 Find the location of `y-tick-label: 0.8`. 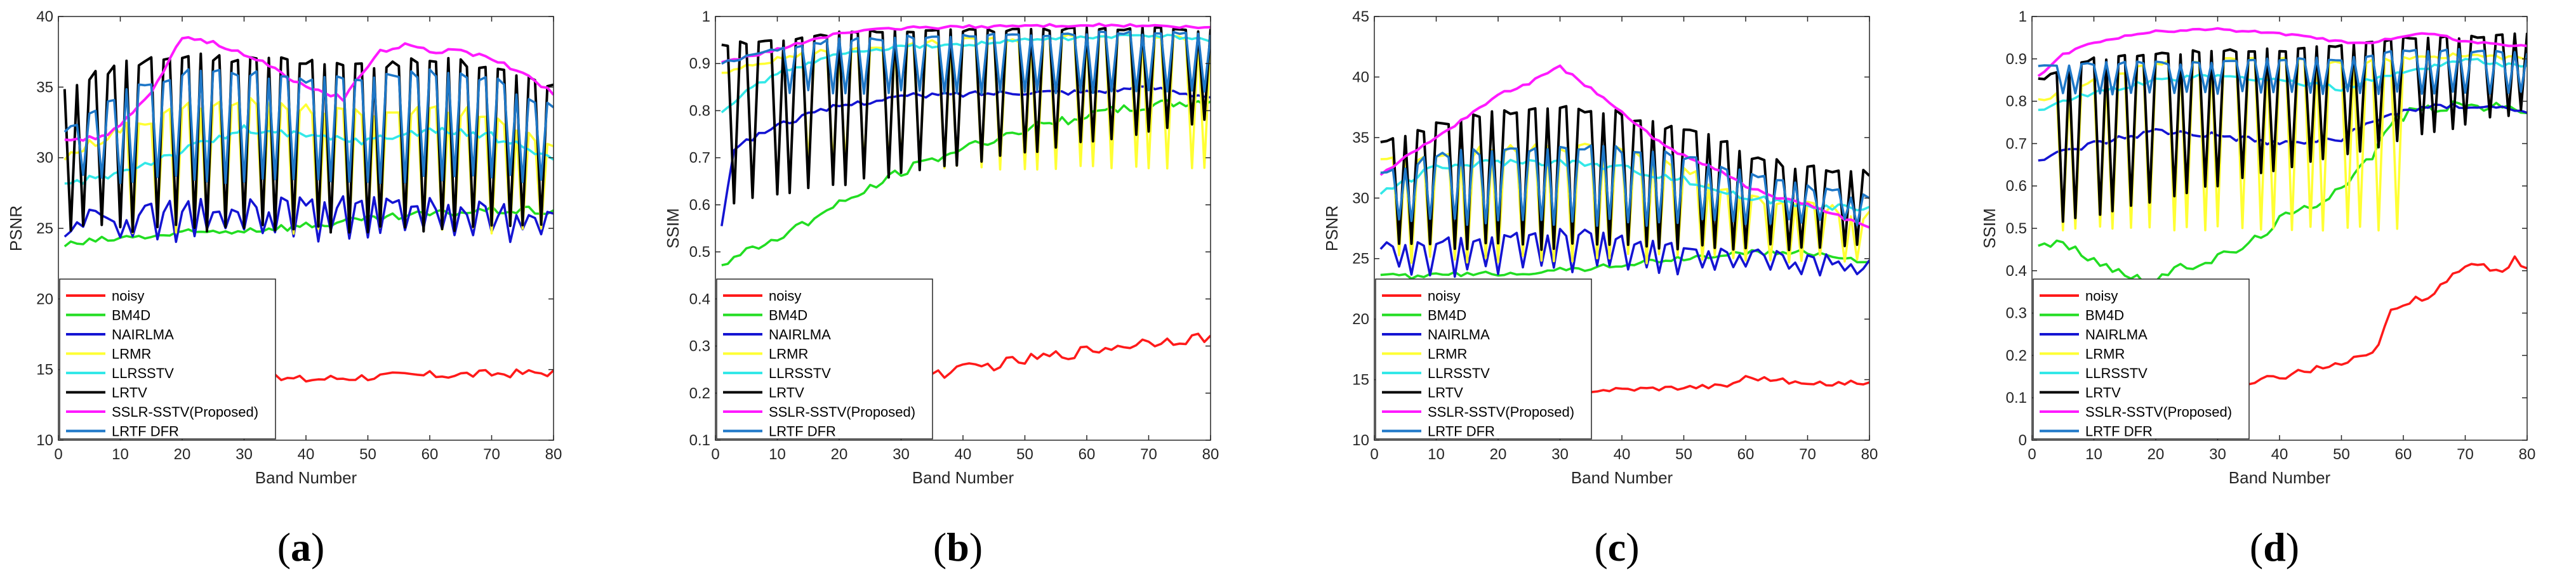

y-tick-label: 0.8 is located at coordinates (2016, 102).